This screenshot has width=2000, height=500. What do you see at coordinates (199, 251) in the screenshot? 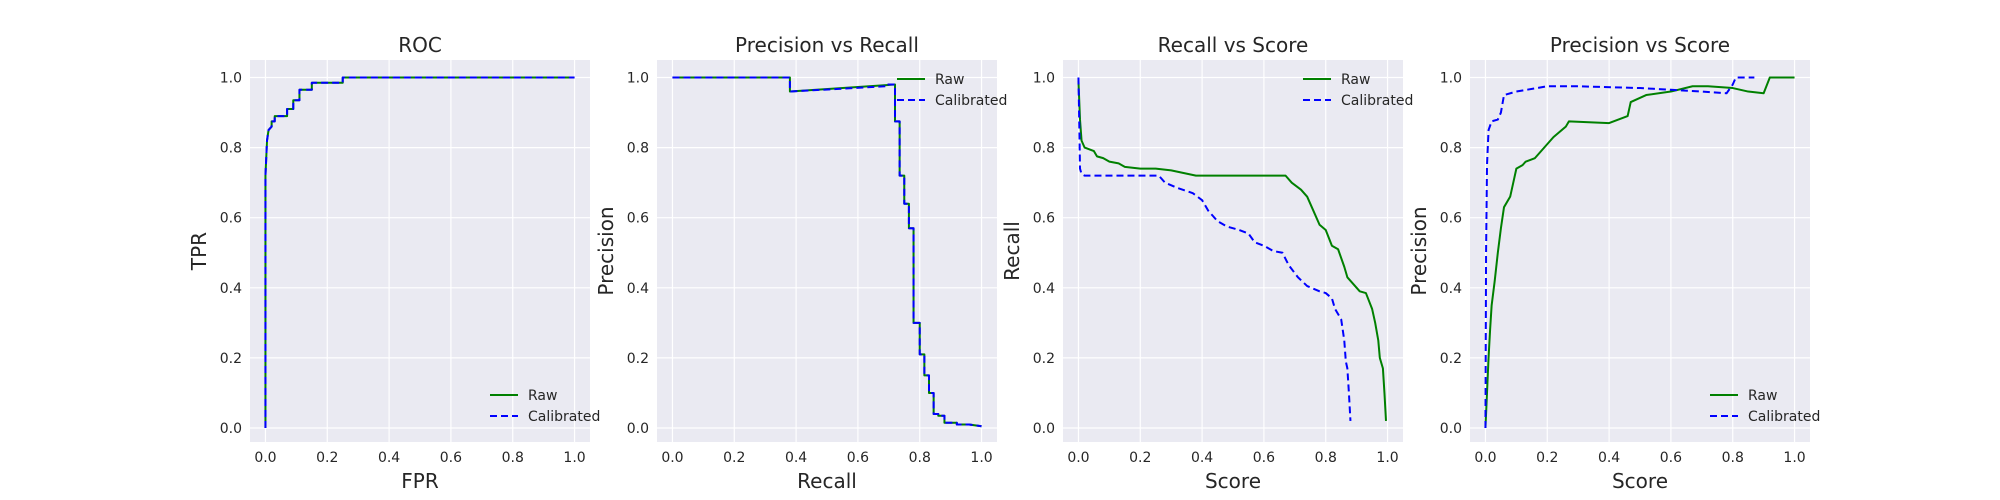
I see `y-axis-title: TPR` at bounding box center [199, 251].